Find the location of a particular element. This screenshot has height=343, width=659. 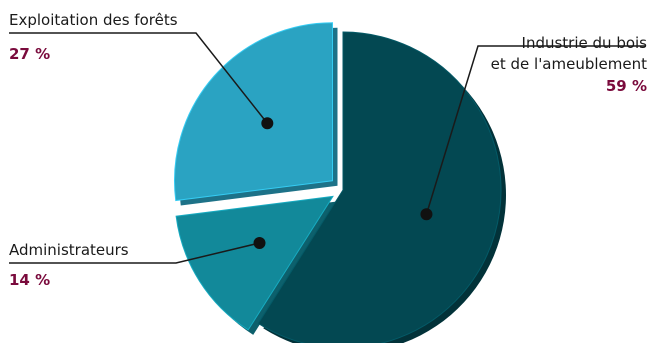

label-administrateurs: Administrateurs is located at coordinates (69, 250).